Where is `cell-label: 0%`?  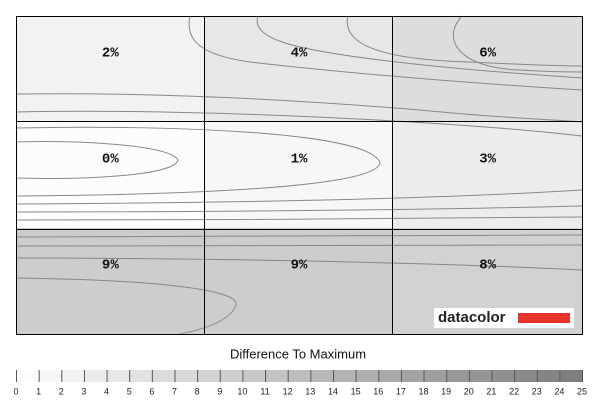 cell-label: 0% is located at coordinates (110, 160).